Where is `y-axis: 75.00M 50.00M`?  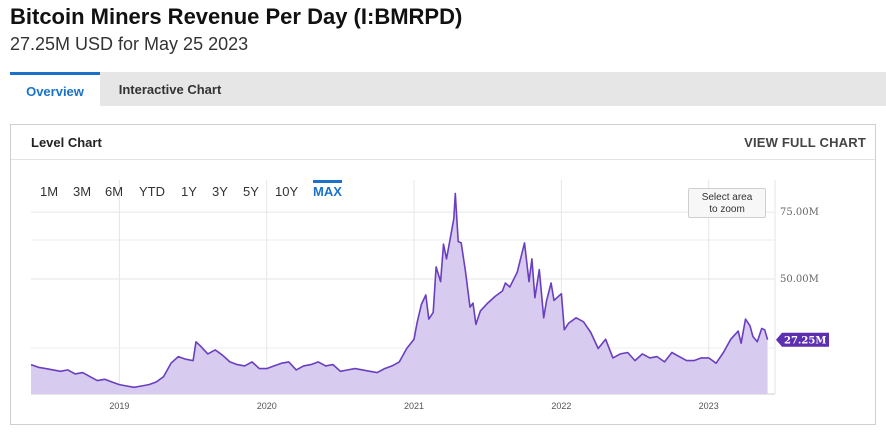 y-axis: 75.00M 50.00M is located at coordinates (799, 246).